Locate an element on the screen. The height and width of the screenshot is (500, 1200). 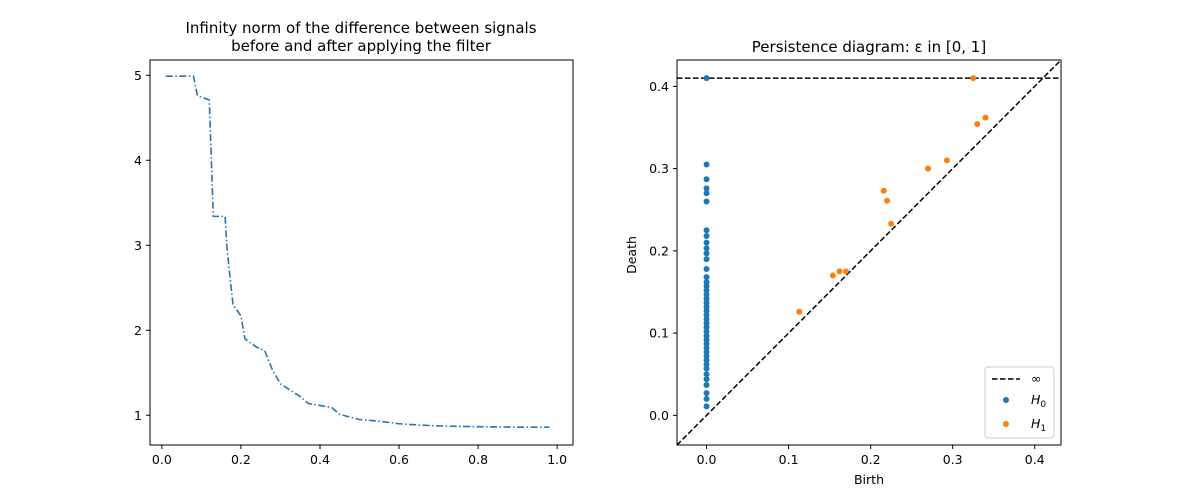
chart1-title-line2: before and after applying the filter is located at coordinates (361, 46).